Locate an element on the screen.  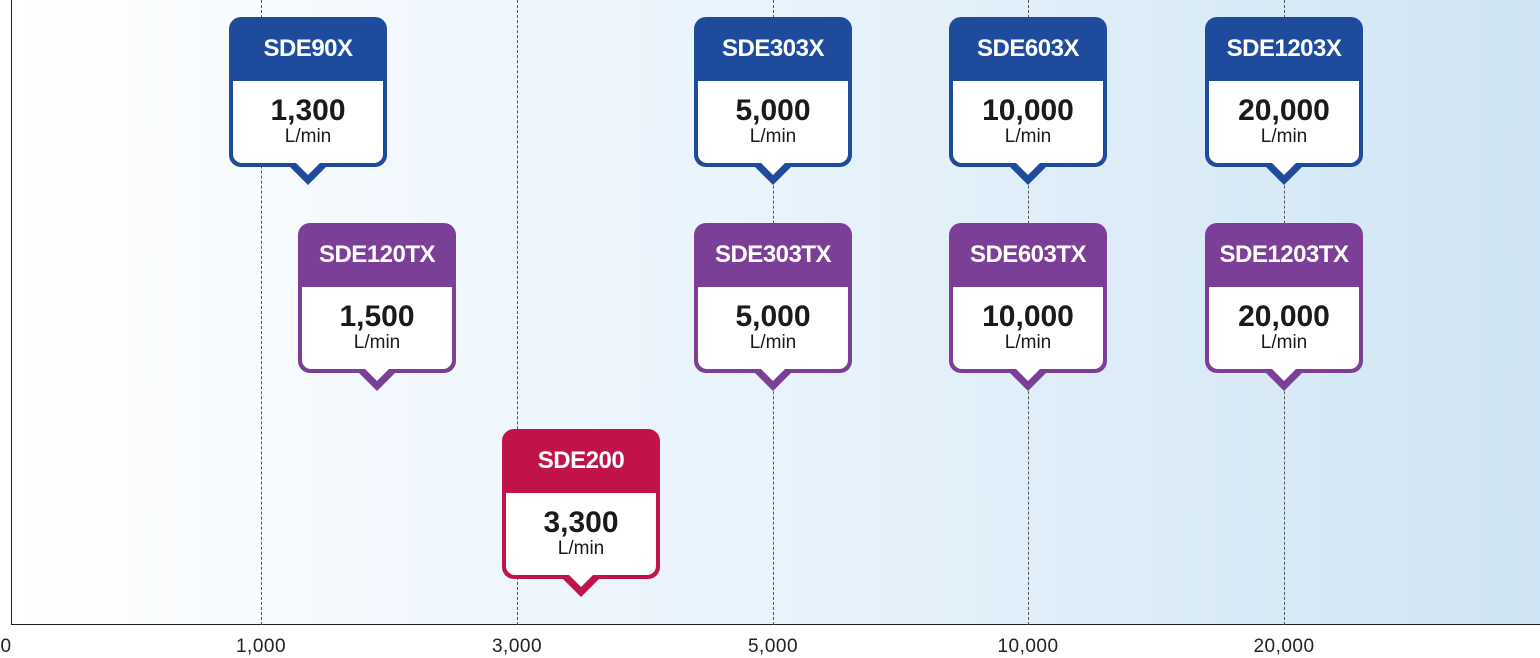
data-point-card: SDE303TX 5,000 L/min is located at coordinates (773, 307).